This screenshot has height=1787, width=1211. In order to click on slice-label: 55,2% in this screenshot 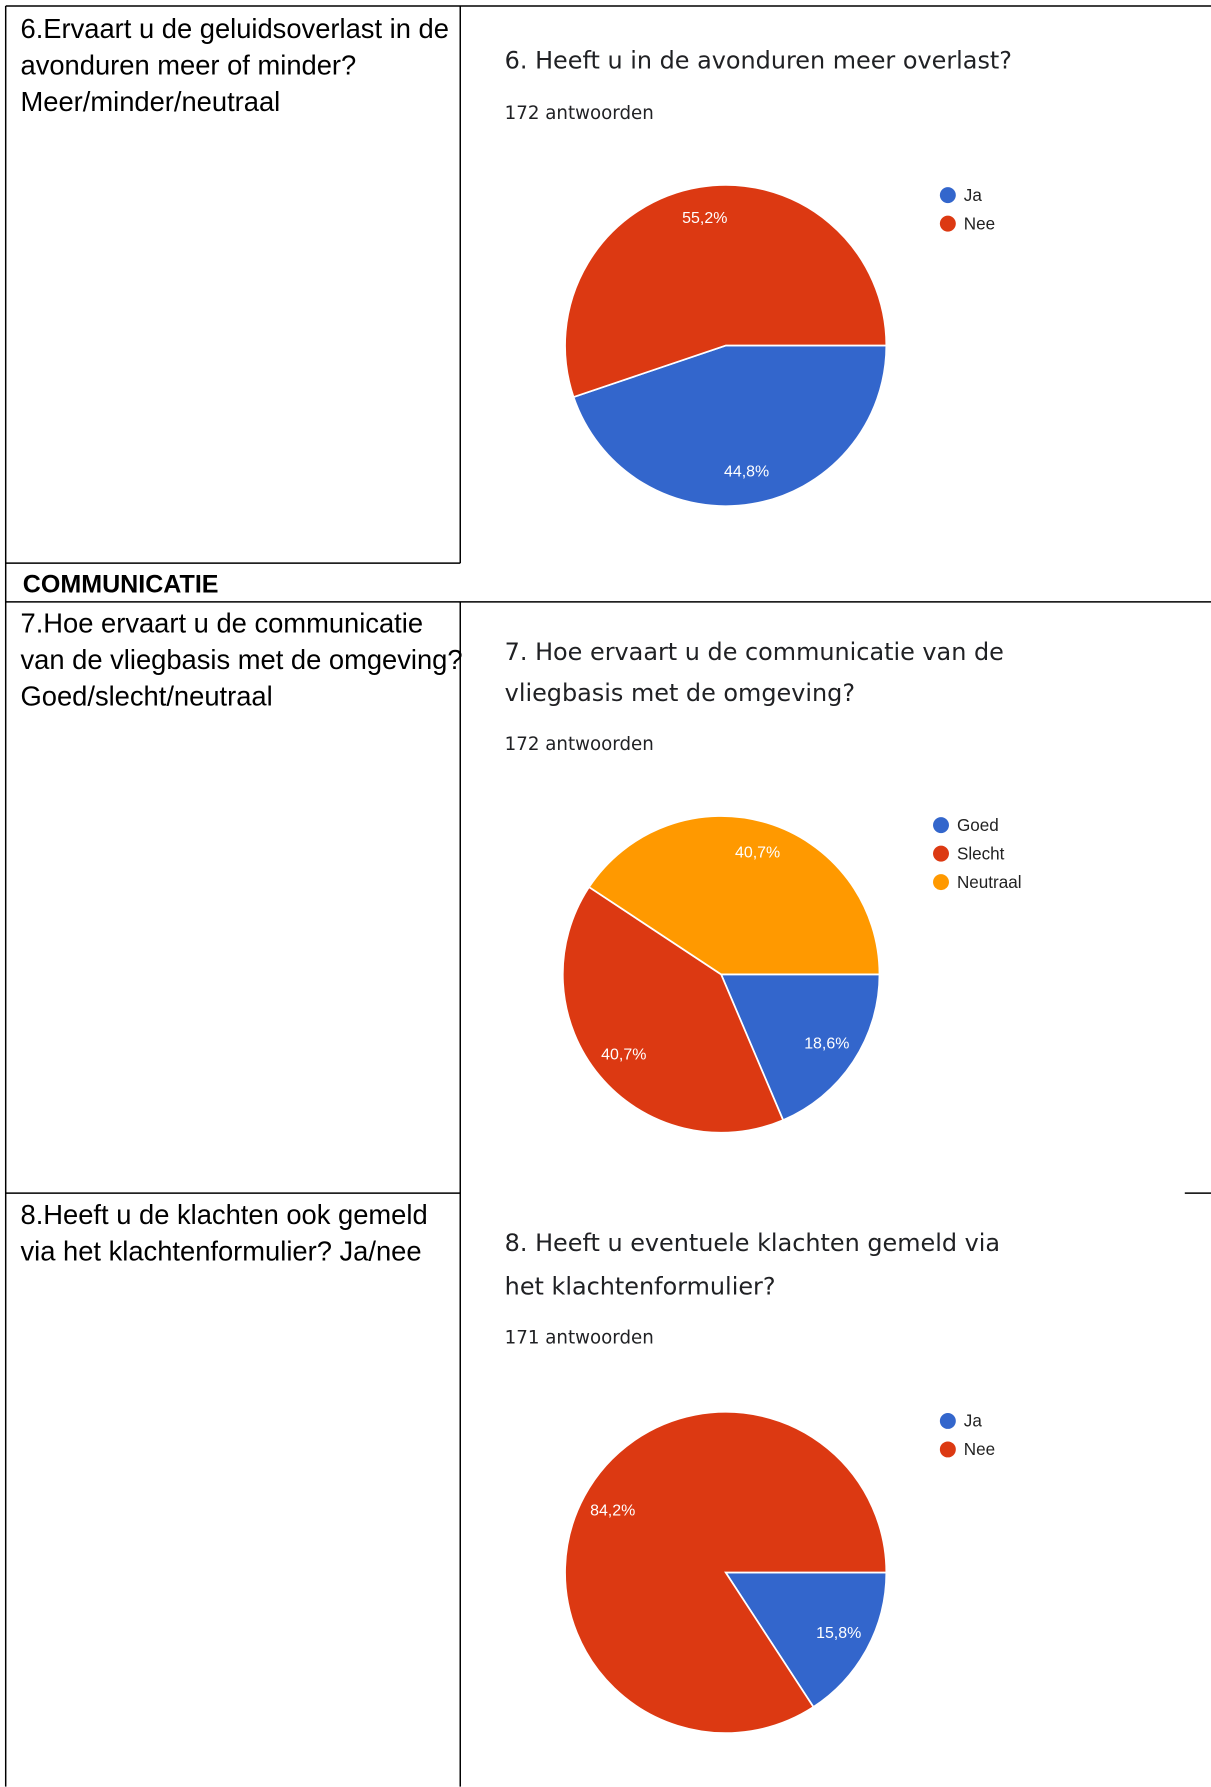, I will do `click(704, 218)`.